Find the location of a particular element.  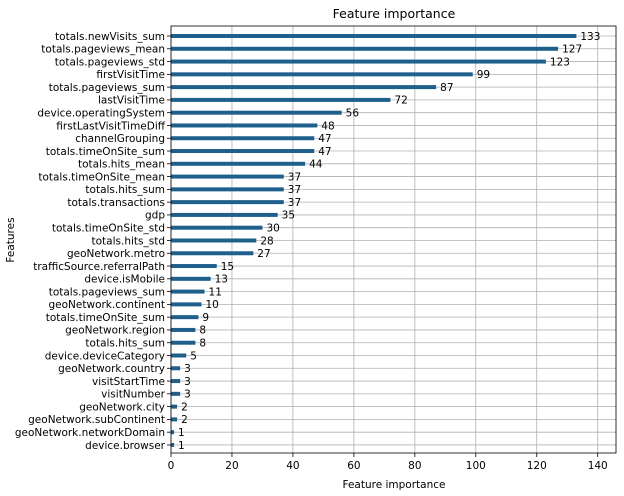

data-label: 9 is located at coordinates (205, 318).